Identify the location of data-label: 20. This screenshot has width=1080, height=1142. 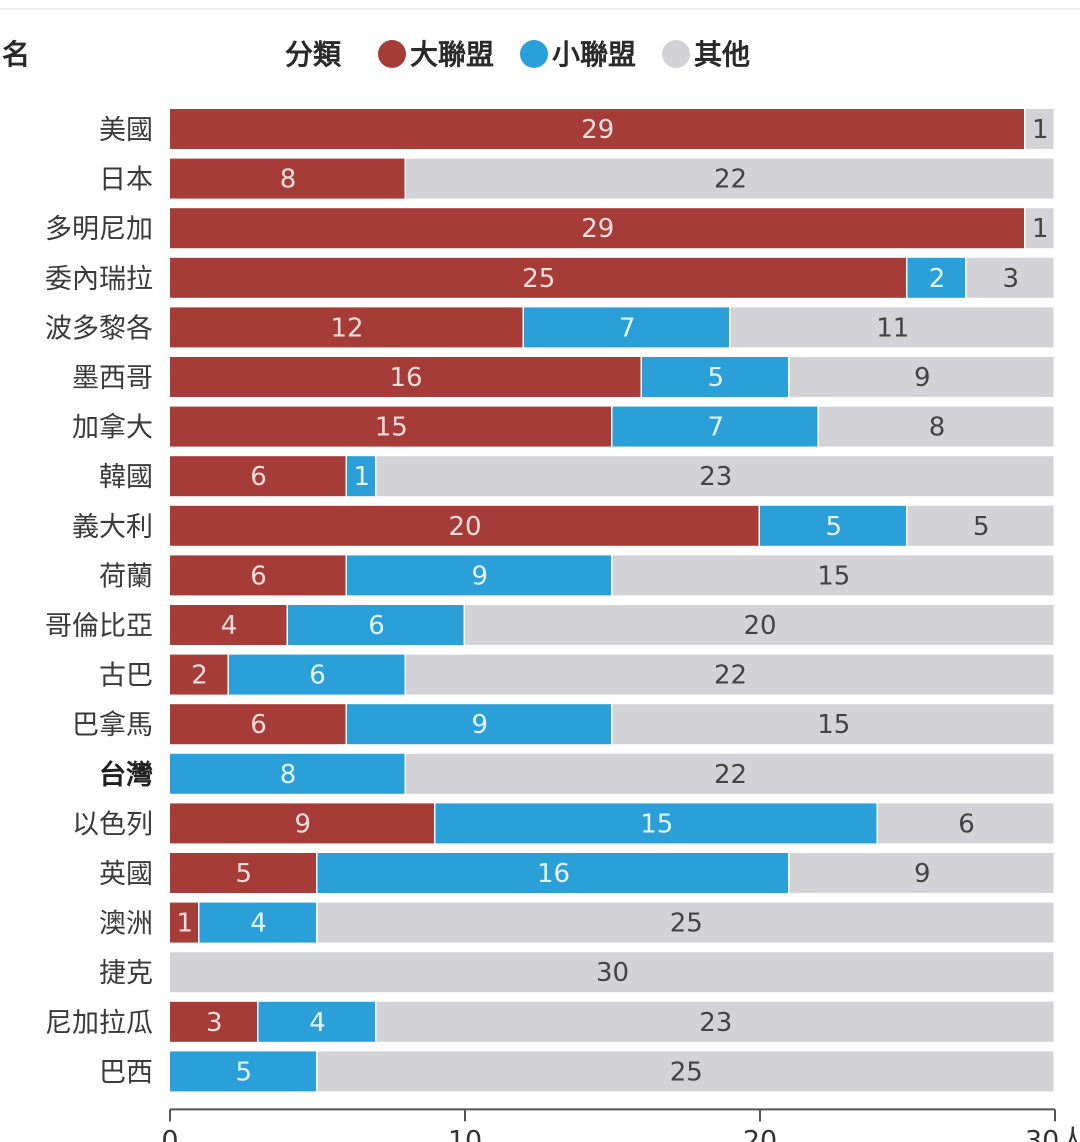
(759, 626).